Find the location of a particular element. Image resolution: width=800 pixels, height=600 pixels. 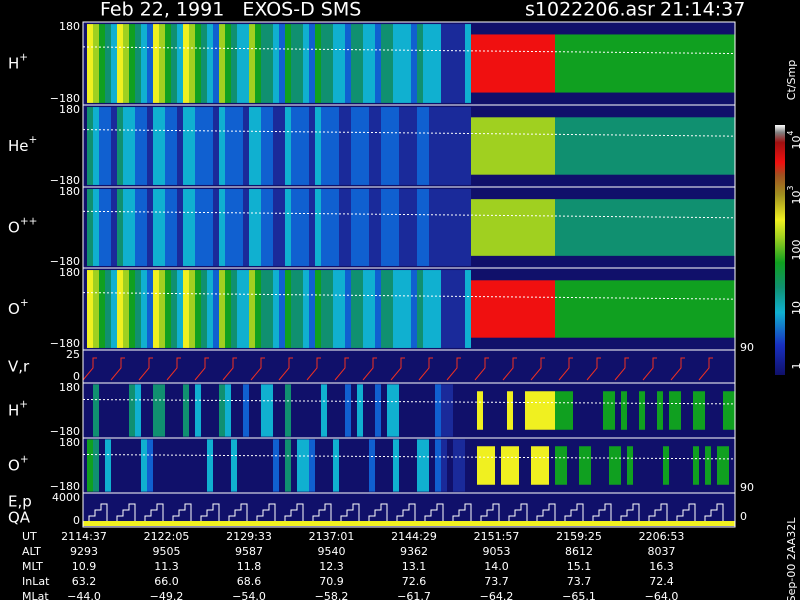

colorbar-tick: 103 is located at coordinates (793, 194).